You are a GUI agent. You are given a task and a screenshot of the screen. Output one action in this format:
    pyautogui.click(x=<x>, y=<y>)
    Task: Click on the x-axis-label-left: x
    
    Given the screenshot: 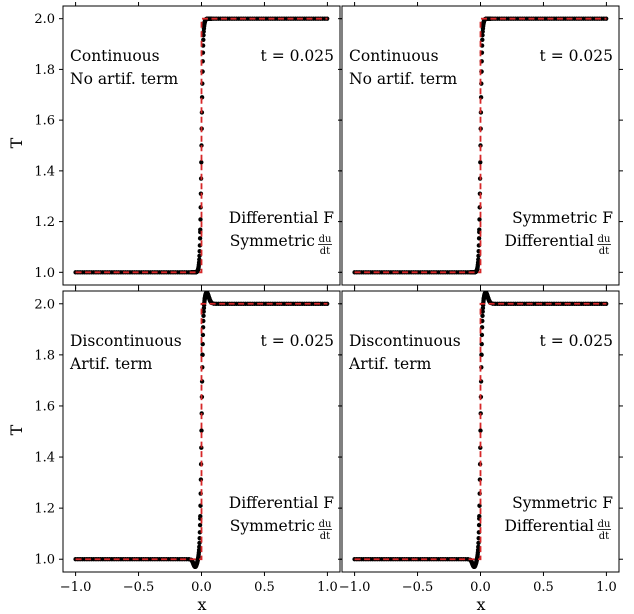 What is the action you would take?
    pyautogui.click(x=201, y=604)
    